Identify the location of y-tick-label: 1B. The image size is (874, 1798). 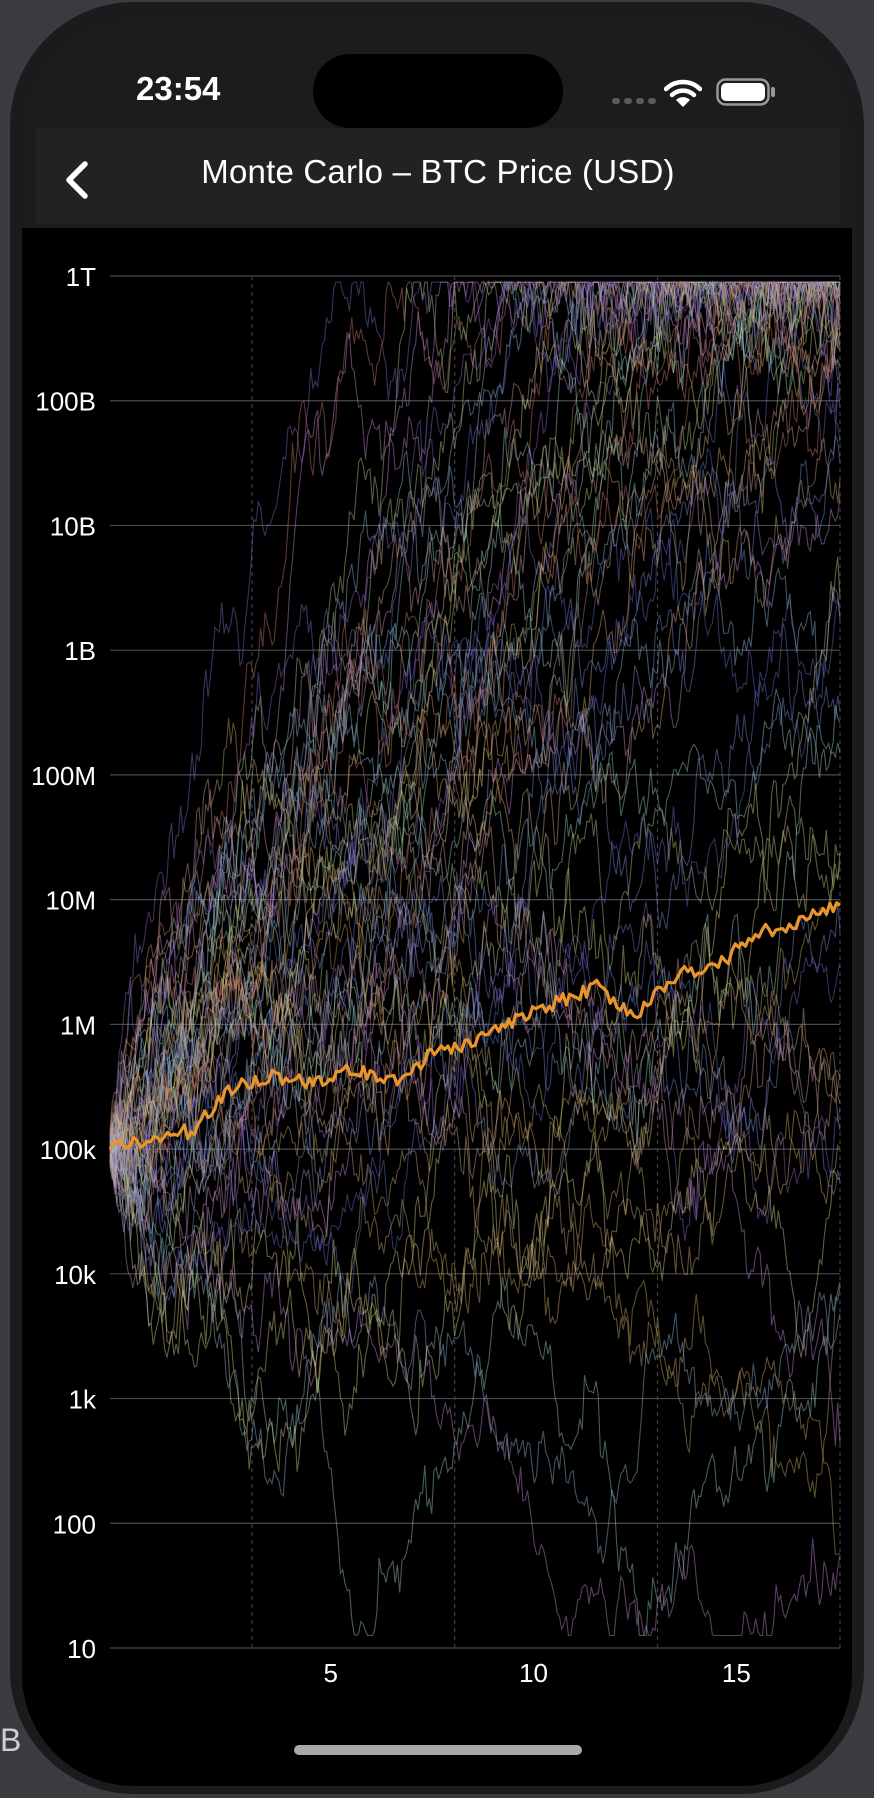
(80, 651).